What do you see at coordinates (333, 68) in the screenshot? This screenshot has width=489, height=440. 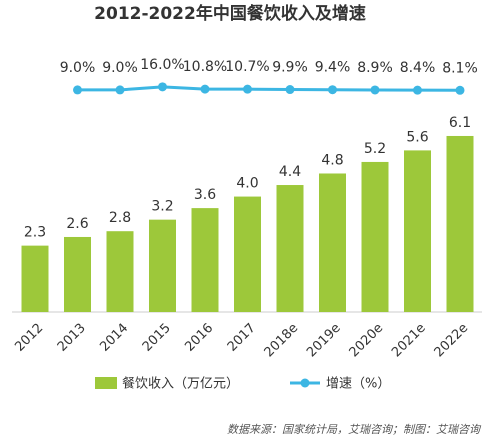 I see `value-label: 9.4%` at bounding box center [333, 68].